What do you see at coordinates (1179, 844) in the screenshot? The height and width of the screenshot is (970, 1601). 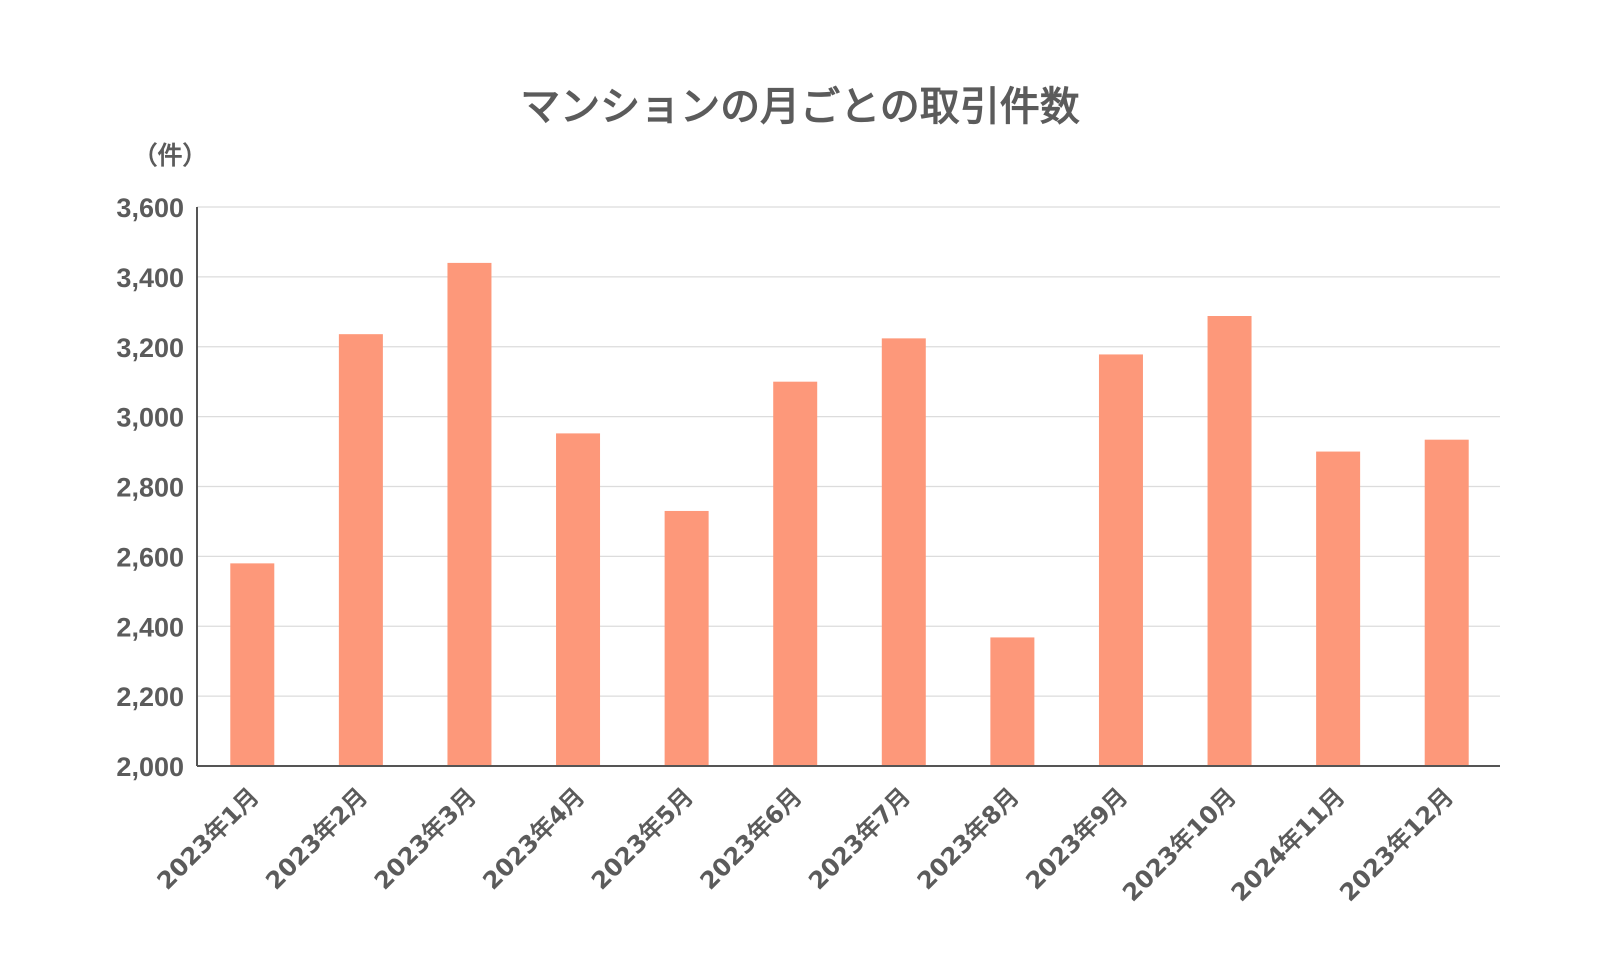 I see `x-tick-label-10: 2023年10月` at bounding box center [1179, 844].